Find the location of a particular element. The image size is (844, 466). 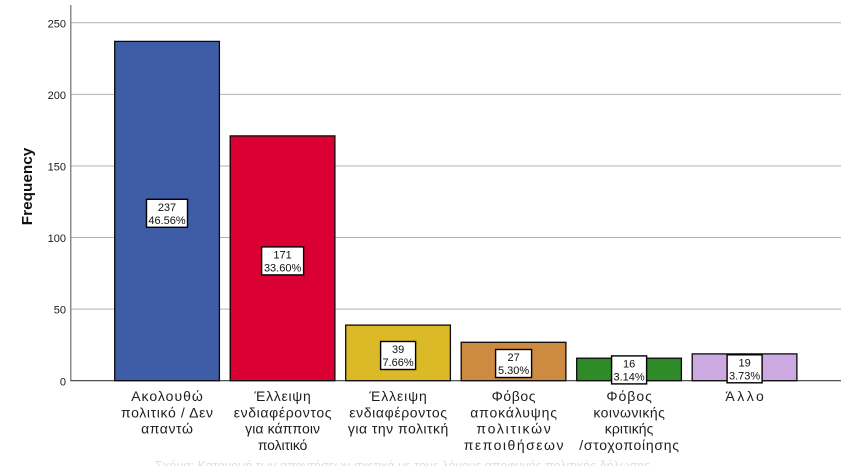

svg-text: κοινωνικής is located at coordinates (629, 412).